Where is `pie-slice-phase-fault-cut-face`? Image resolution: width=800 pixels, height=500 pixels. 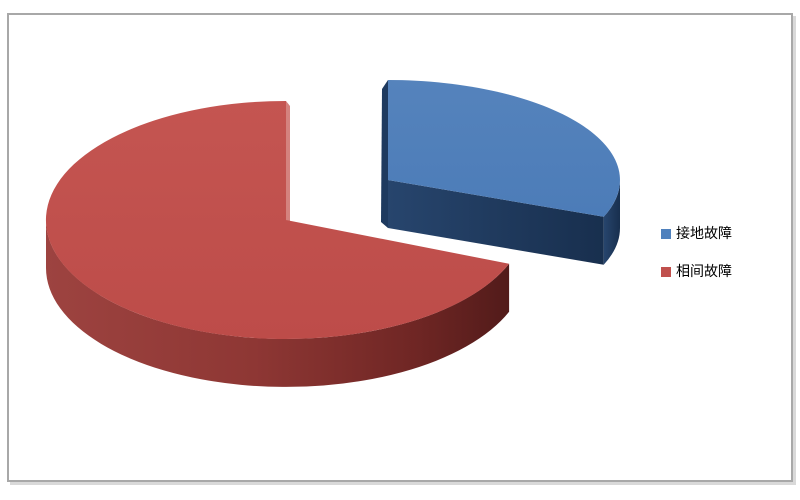 pie-slice-phase-fault-cut-face is located at coordinates (288, 162).